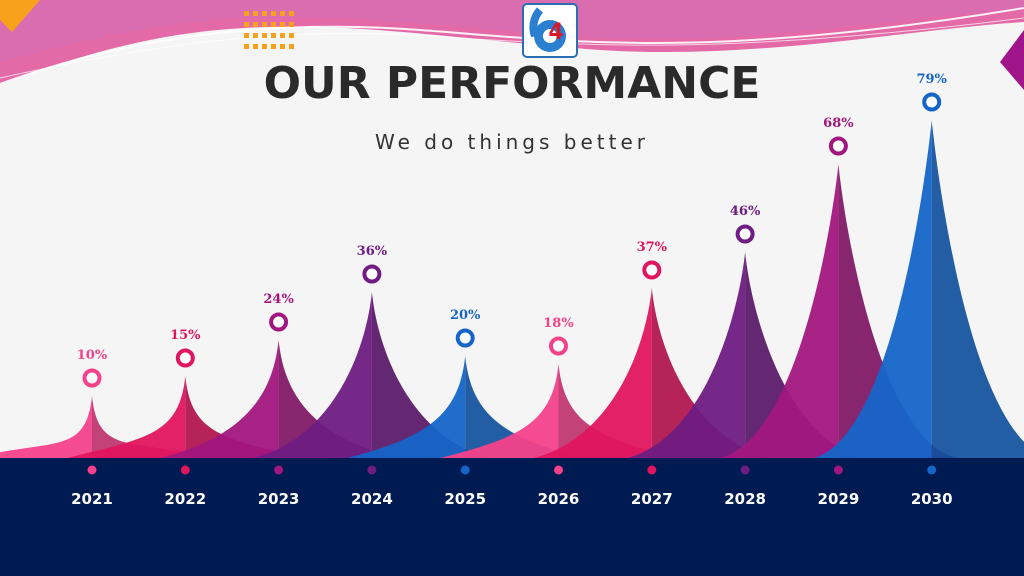 Image resolution: width=1024 pixels, height=576 pixels. What do you see at coordinates (559, 499) in the screenshot?
I see `year-label: 2026` at bounding box center [559, 499].